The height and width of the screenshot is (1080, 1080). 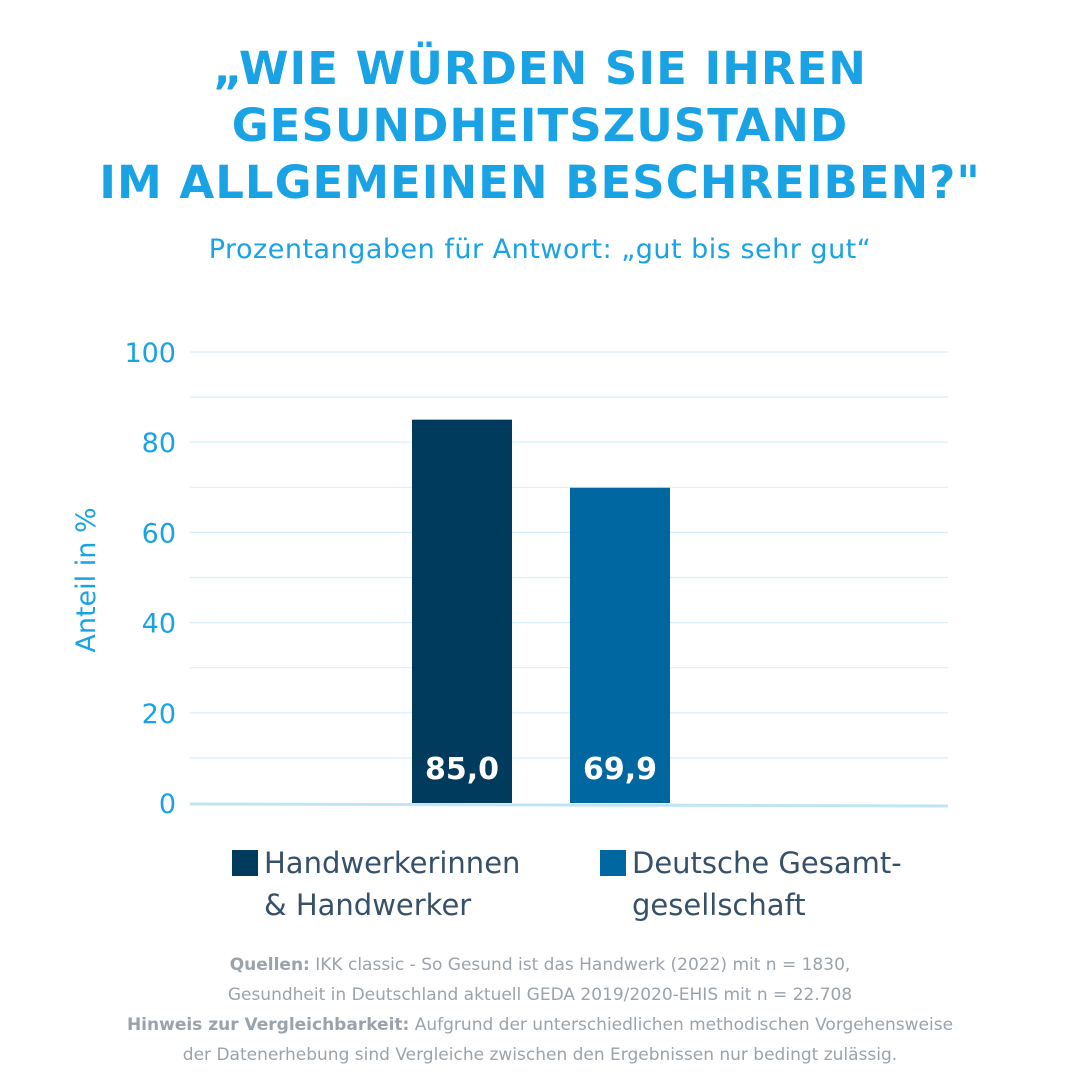 What do you see at coordinates (569, 805) in the screenshot?
I see `x-axis-baseline` at bounding box center [569, 805].